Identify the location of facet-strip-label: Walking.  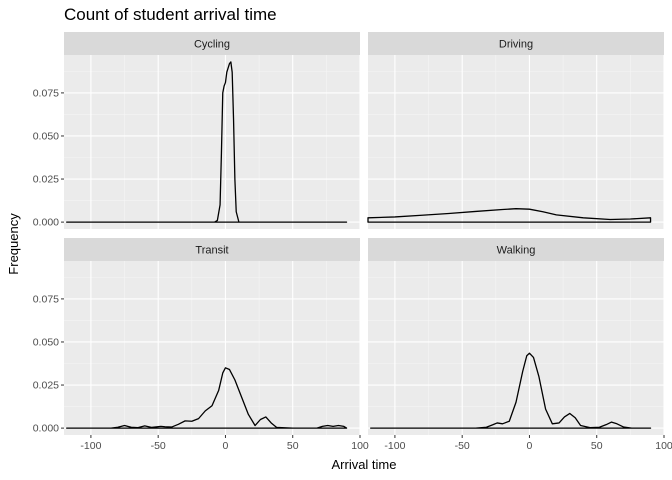
(516, 251).